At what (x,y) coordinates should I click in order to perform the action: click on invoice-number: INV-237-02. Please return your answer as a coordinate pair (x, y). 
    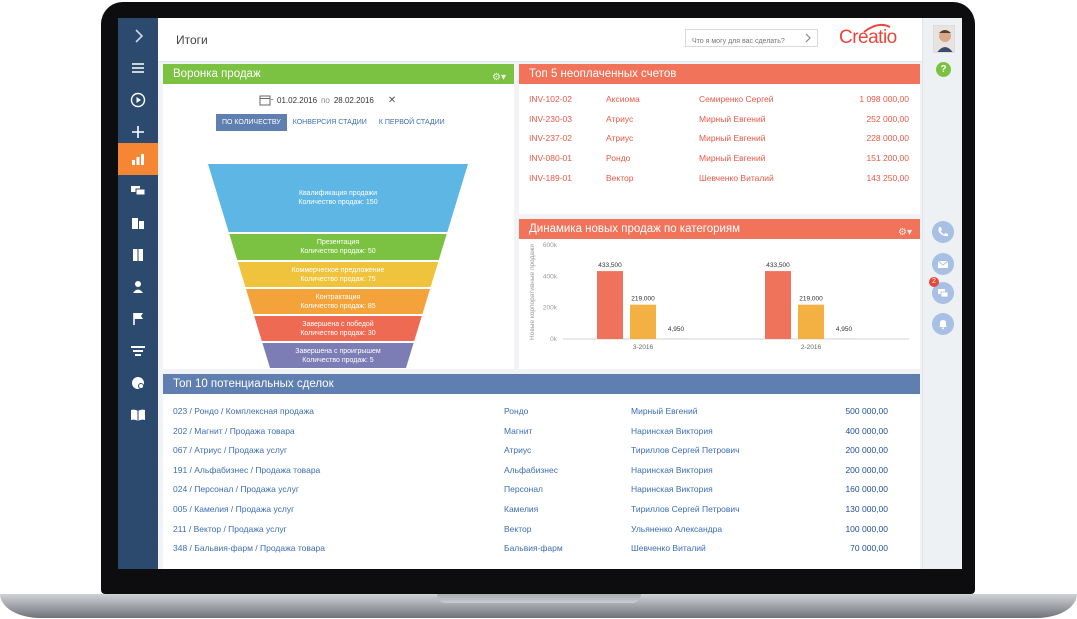
    Looking at the image, I should click on (550, 138).